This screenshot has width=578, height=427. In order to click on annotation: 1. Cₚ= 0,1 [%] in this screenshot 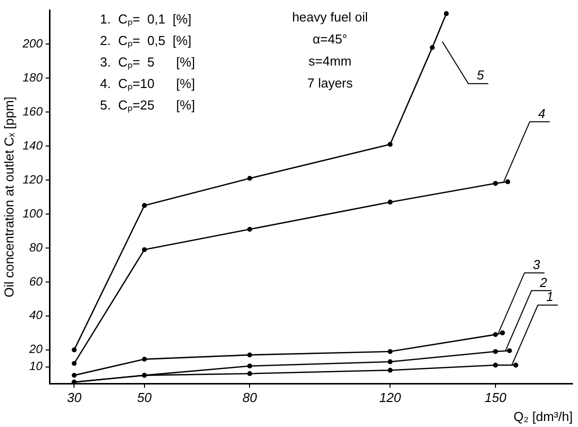, I will do `click(146, 20)`.